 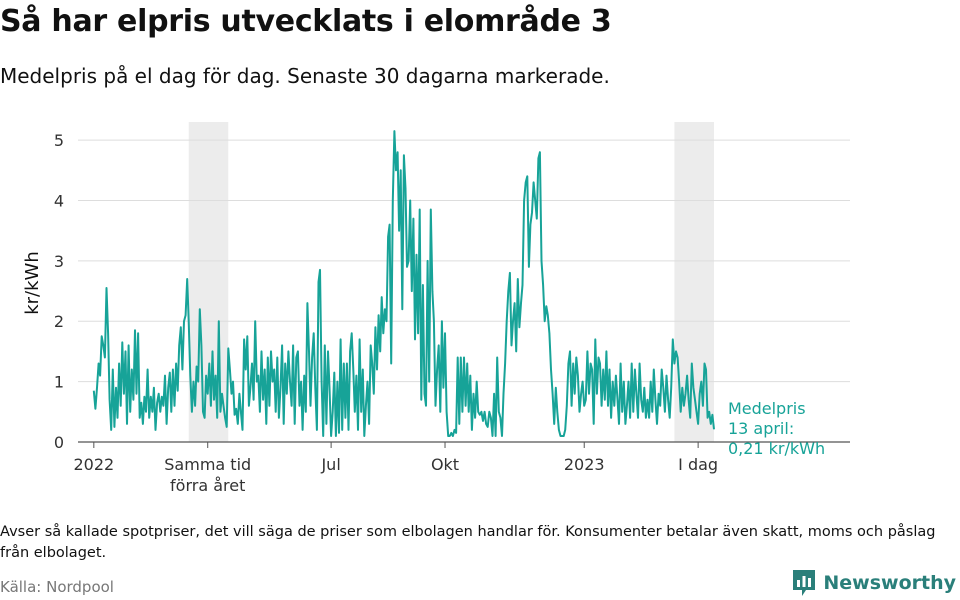 I want to click on y-tick-label: 1, so click(x=59, y=382).